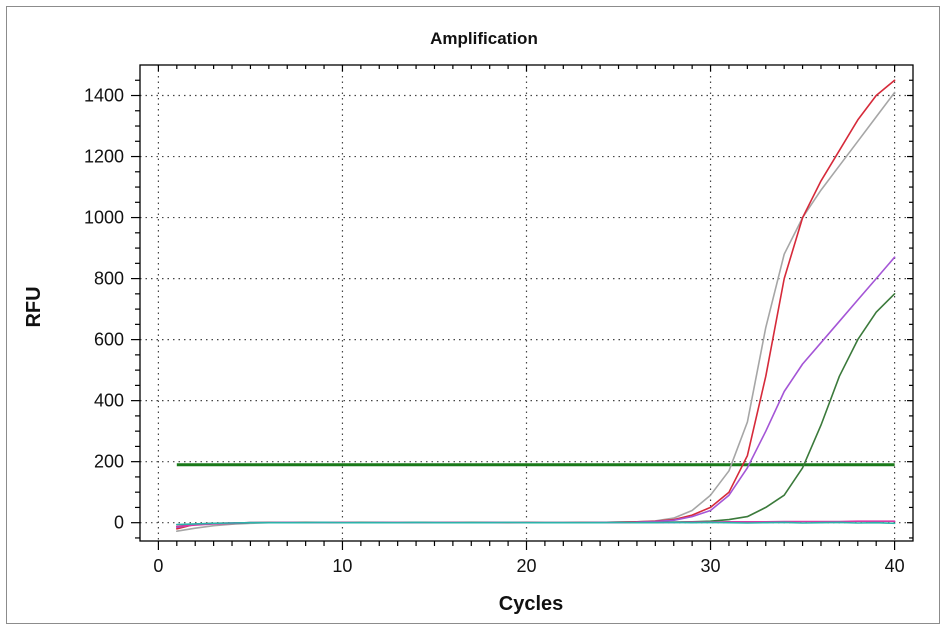  I want to click on y-axis-label: RFU, so click(34, 306).